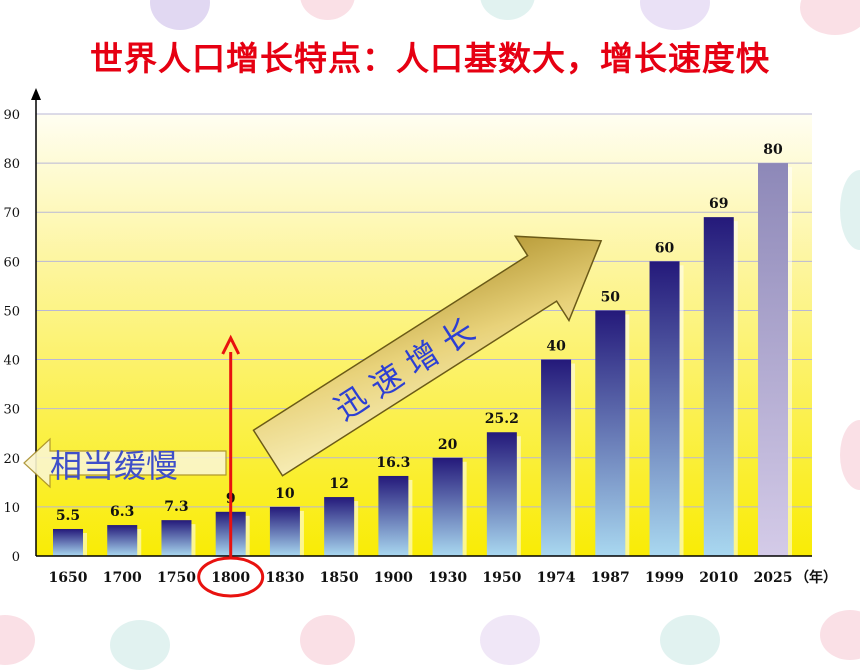 The width and height of the screenshot is (860, 670). Describe the element at coordinates (664, 578) in the screenshot. I see `x-tick-label: 1999` at that location.